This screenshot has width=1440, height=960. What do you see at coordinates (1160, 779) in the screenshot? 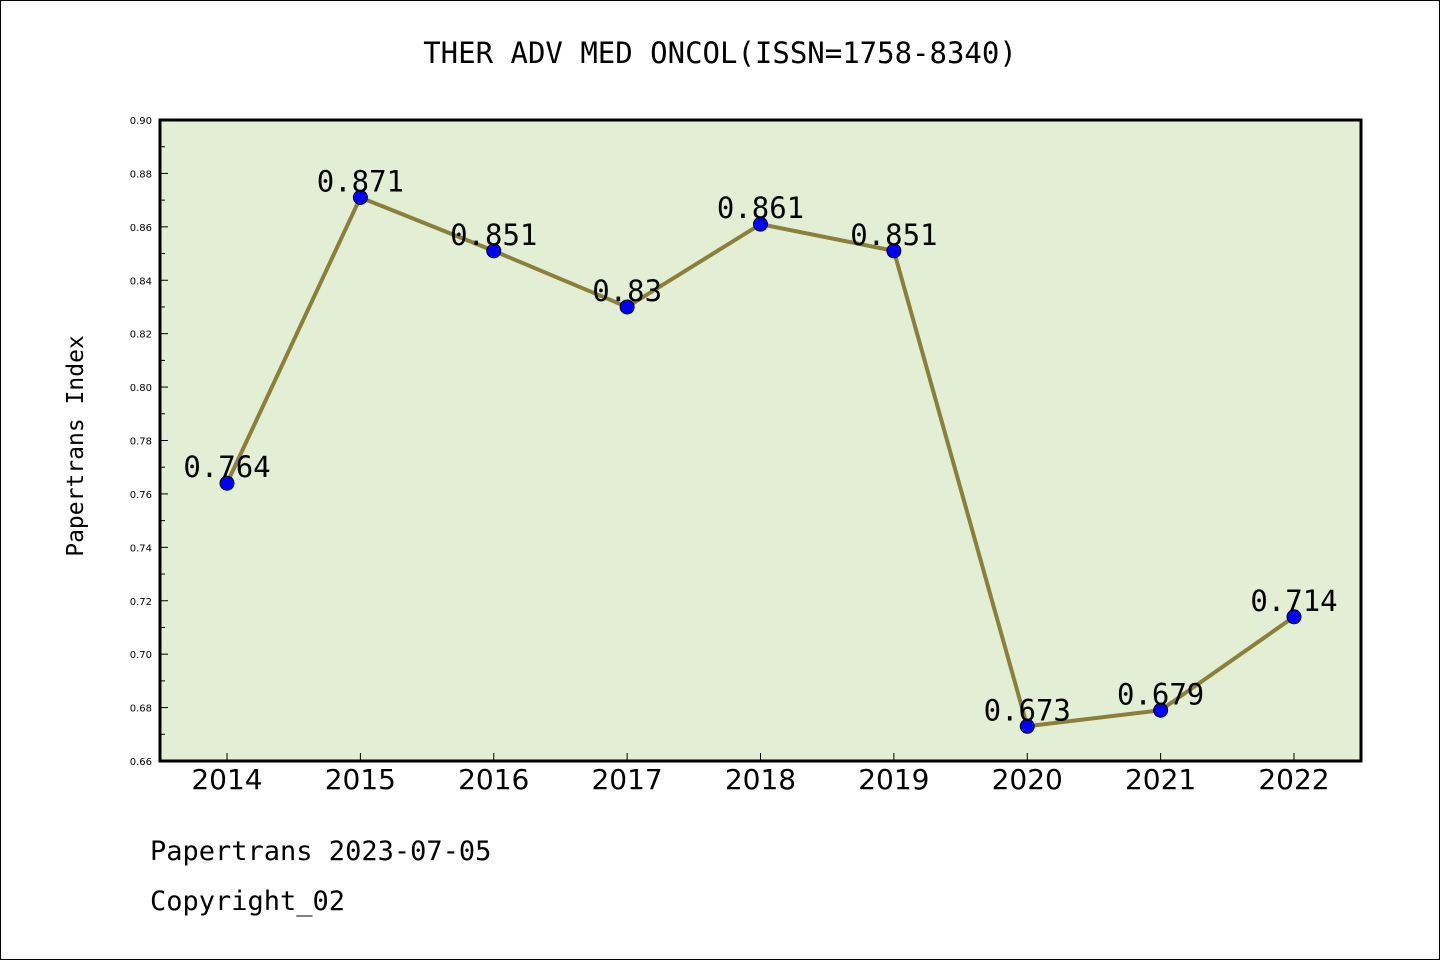
I see `x-tick-label: 2021` at bounding box center [1160, 779].